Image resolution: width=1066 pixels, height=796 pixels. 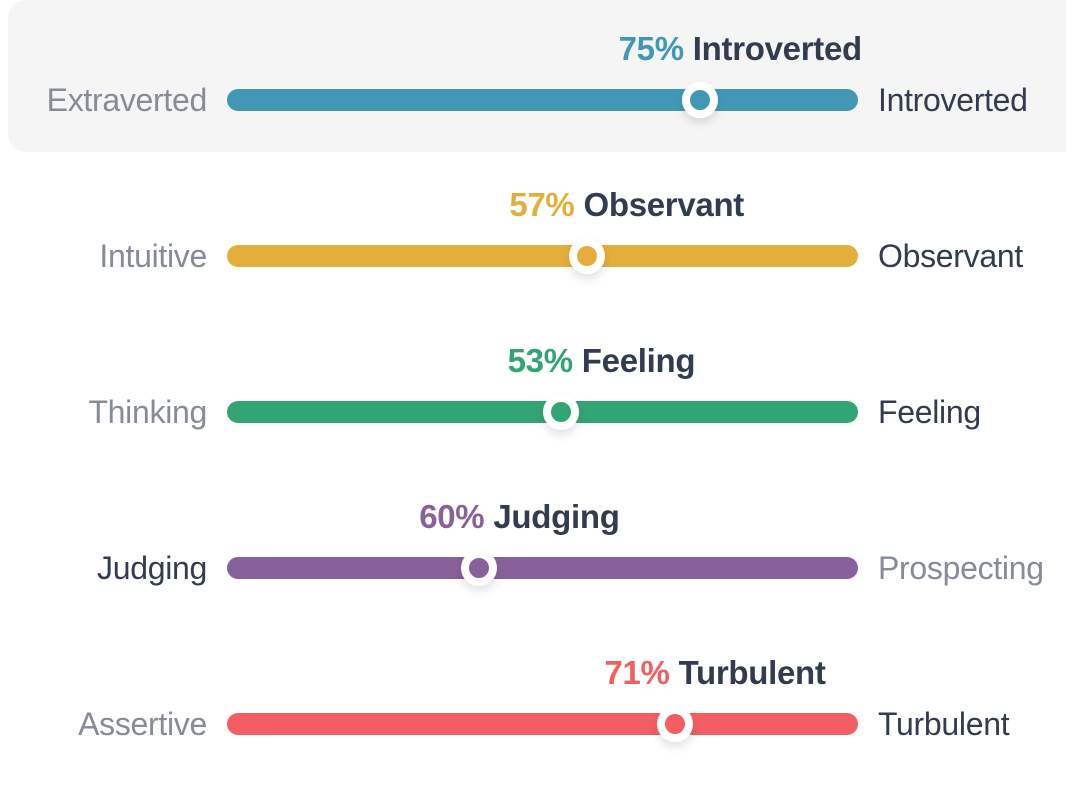 I want to click on trait-caption: 60% Judging, so click(x=519, y=517).